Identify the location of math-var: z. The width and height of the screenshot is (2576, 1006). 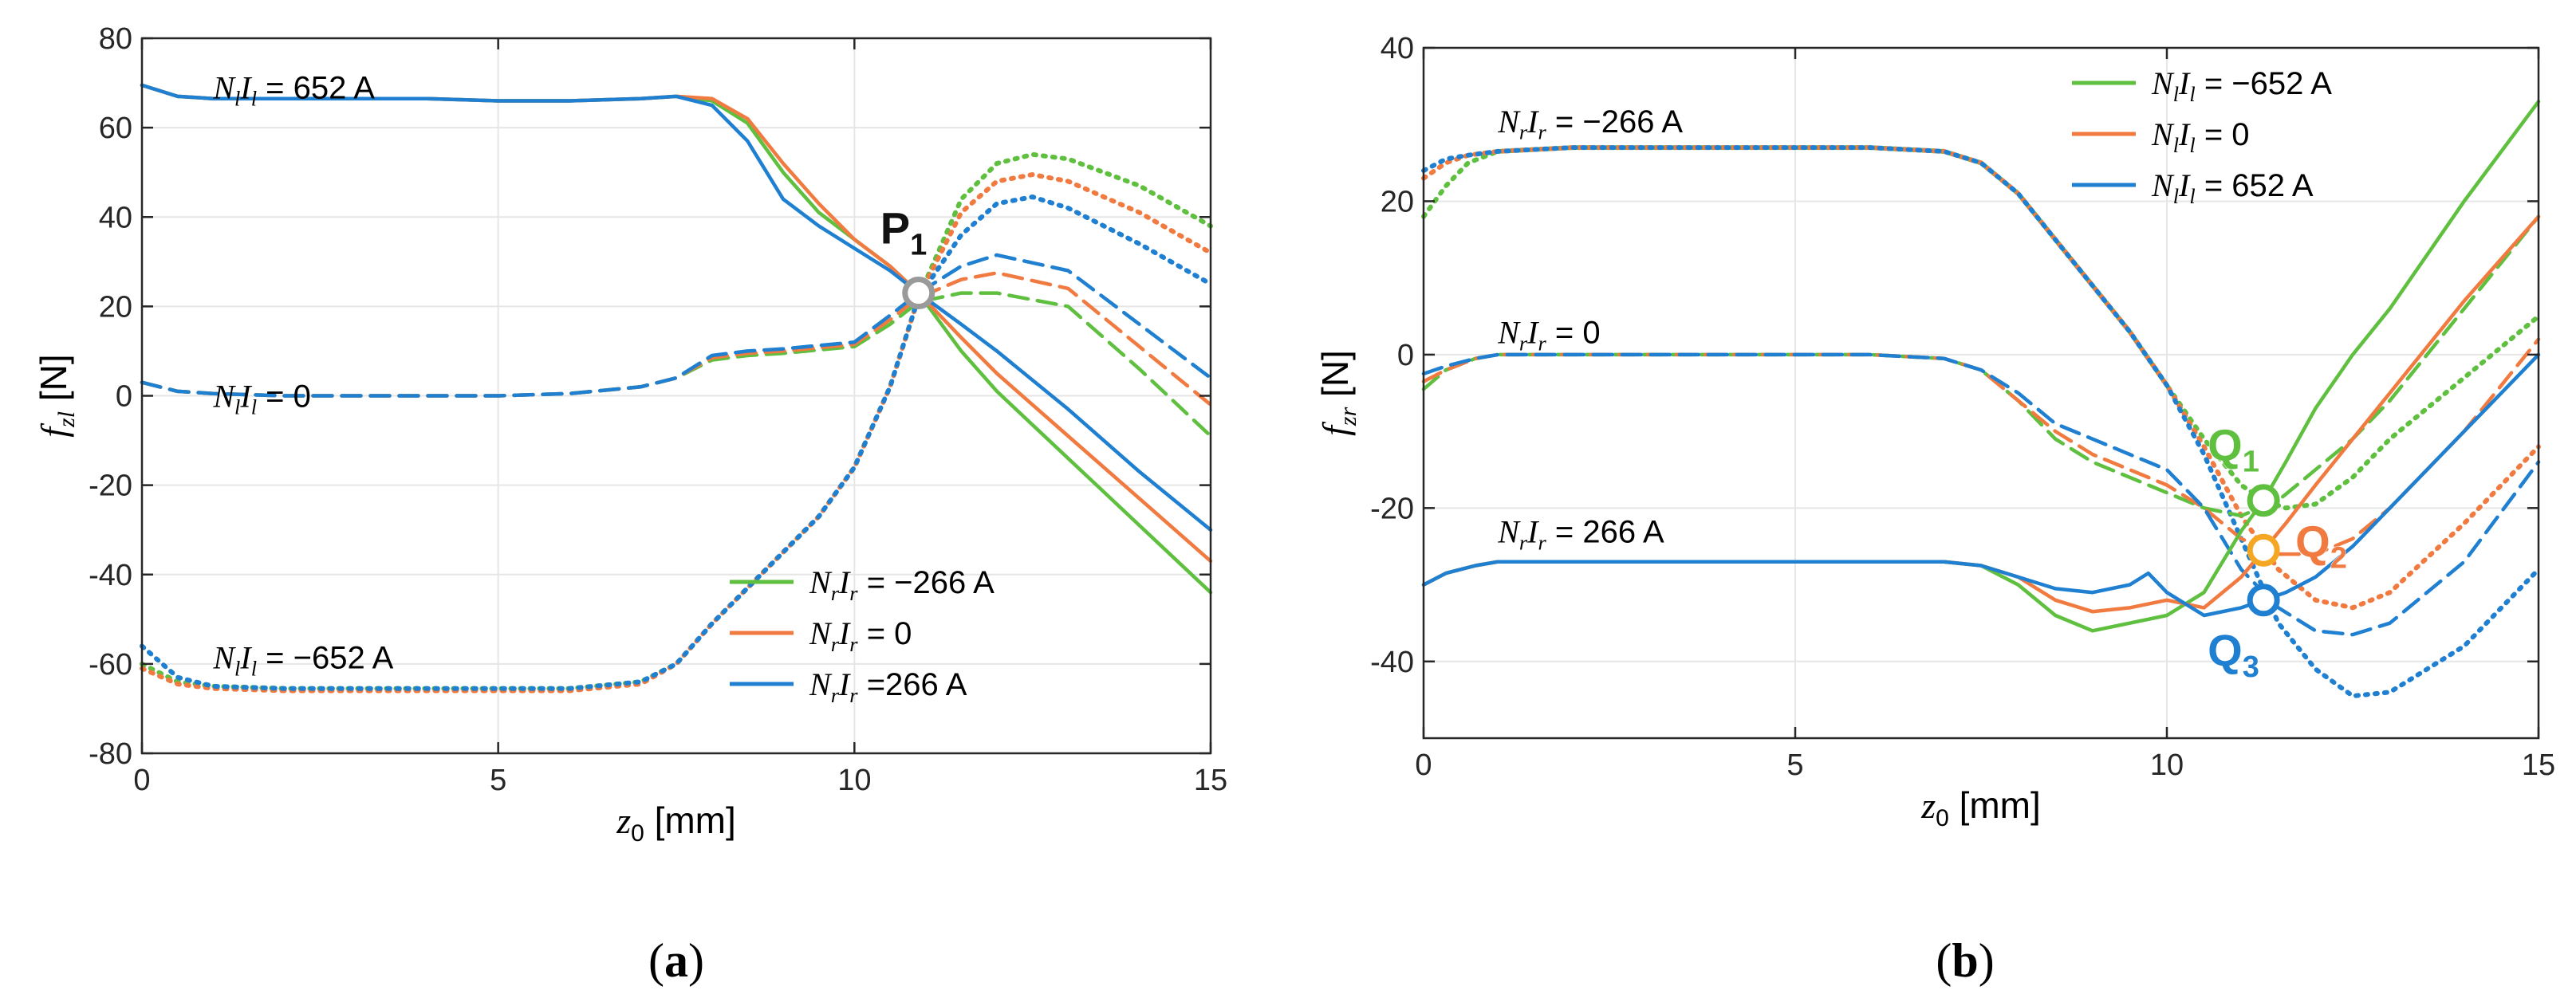
(1928, 805).